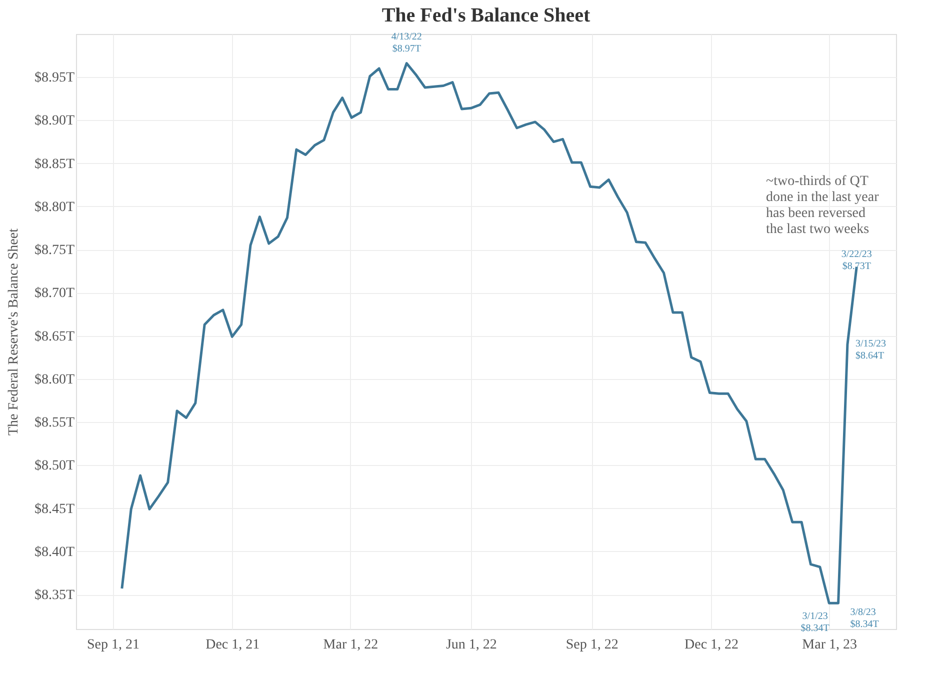  What do you see at coordinates (14, 332) in the screenshot?
I see `y-axis-title: The Federal Reserve's Balance Sheet` at bounding box center [14, 332].